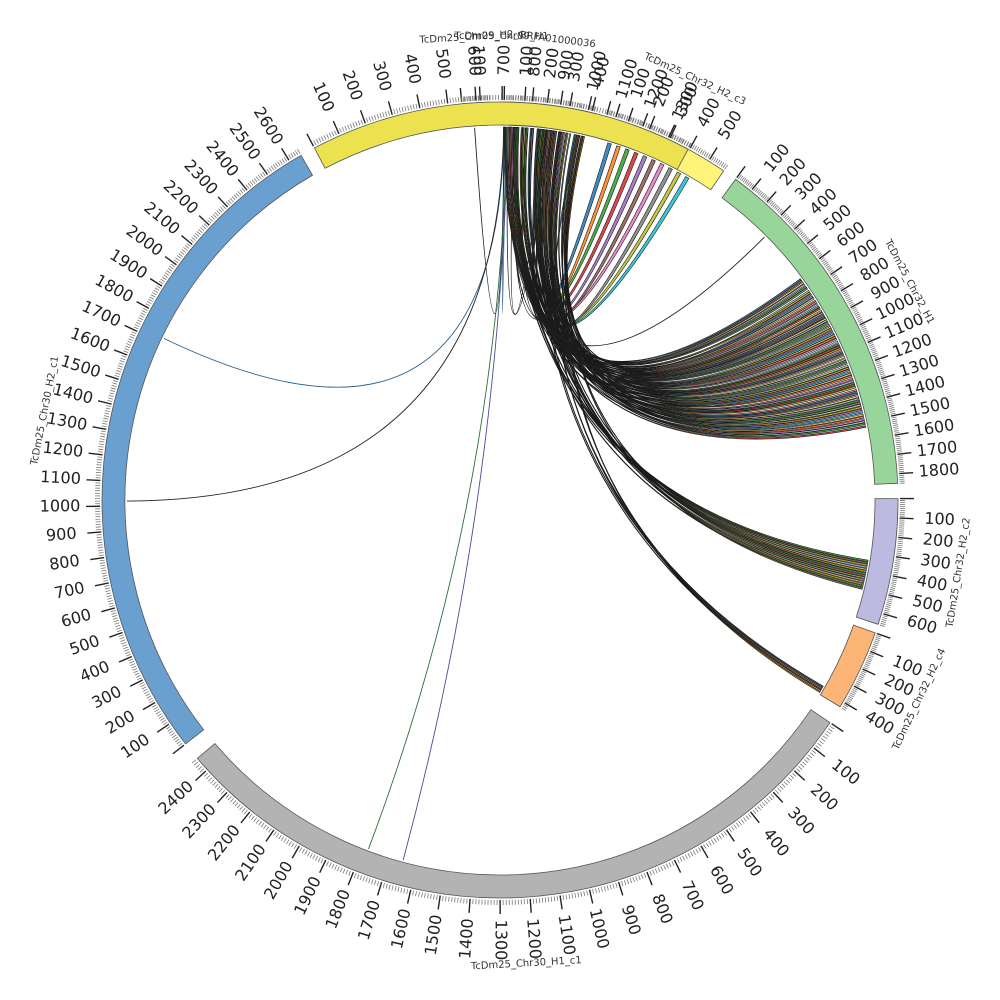 This screenshot has width=1000, height=1000. Describe the element at coordinates (175, 798) in the screenshot. I see `tick-label: 2400` at that location.